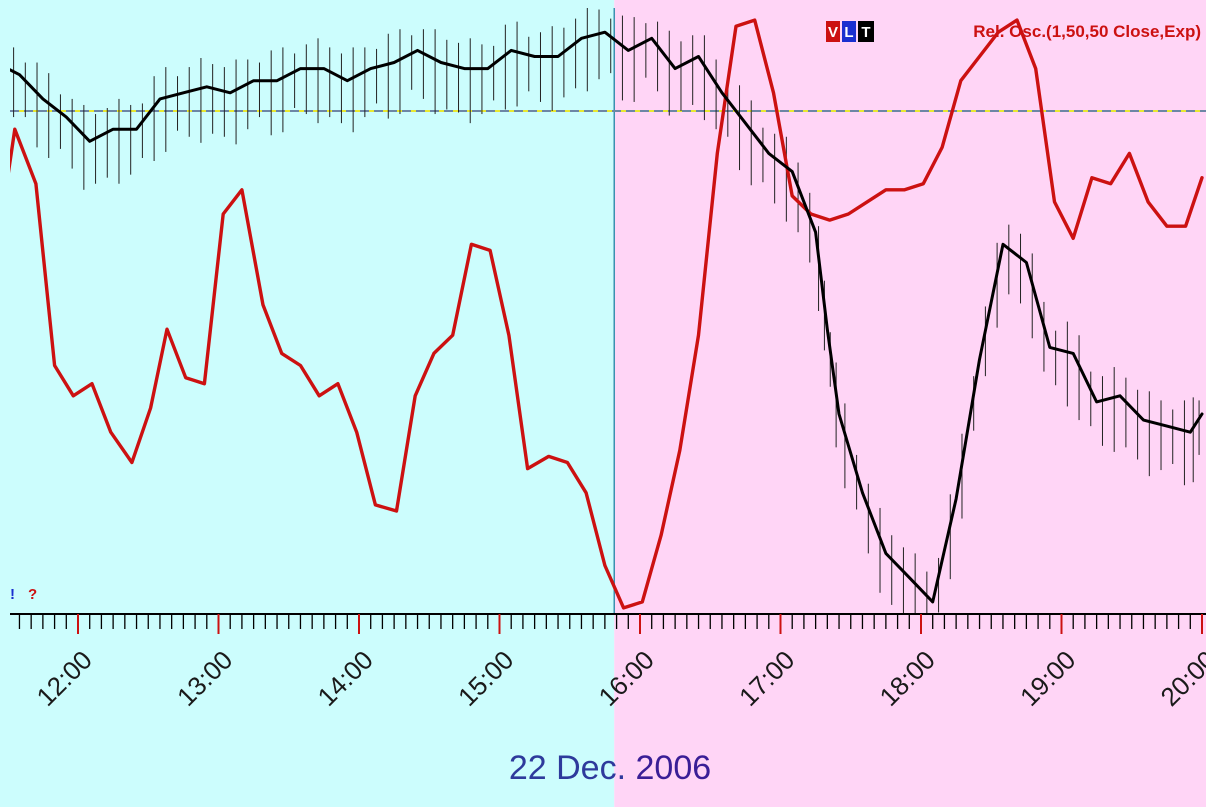 The height and width of the screenshot is (807, 1206). Describe the element at coordinates (674, 768) in the screenshot. I see `date-label-year: 2006` at that location.